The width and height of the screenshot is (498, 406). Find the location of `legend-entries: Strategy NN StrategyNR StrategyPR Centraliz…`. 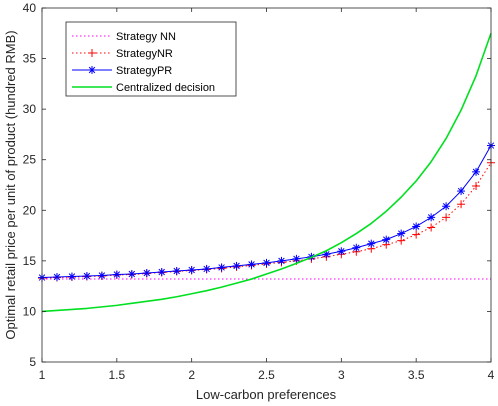

legend-entries: Strategy NN StrategyNR StrategyPR Centraliz… is located at coordinates (143, 62).